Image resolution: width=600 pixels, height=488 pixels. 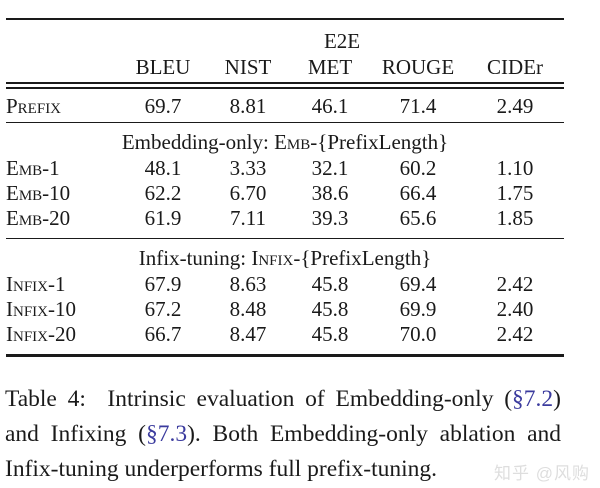 What do you see at coordinates (248, 334) in the screenshot?
I see `metric-value: 8.47` at bounding box center [248, 334].